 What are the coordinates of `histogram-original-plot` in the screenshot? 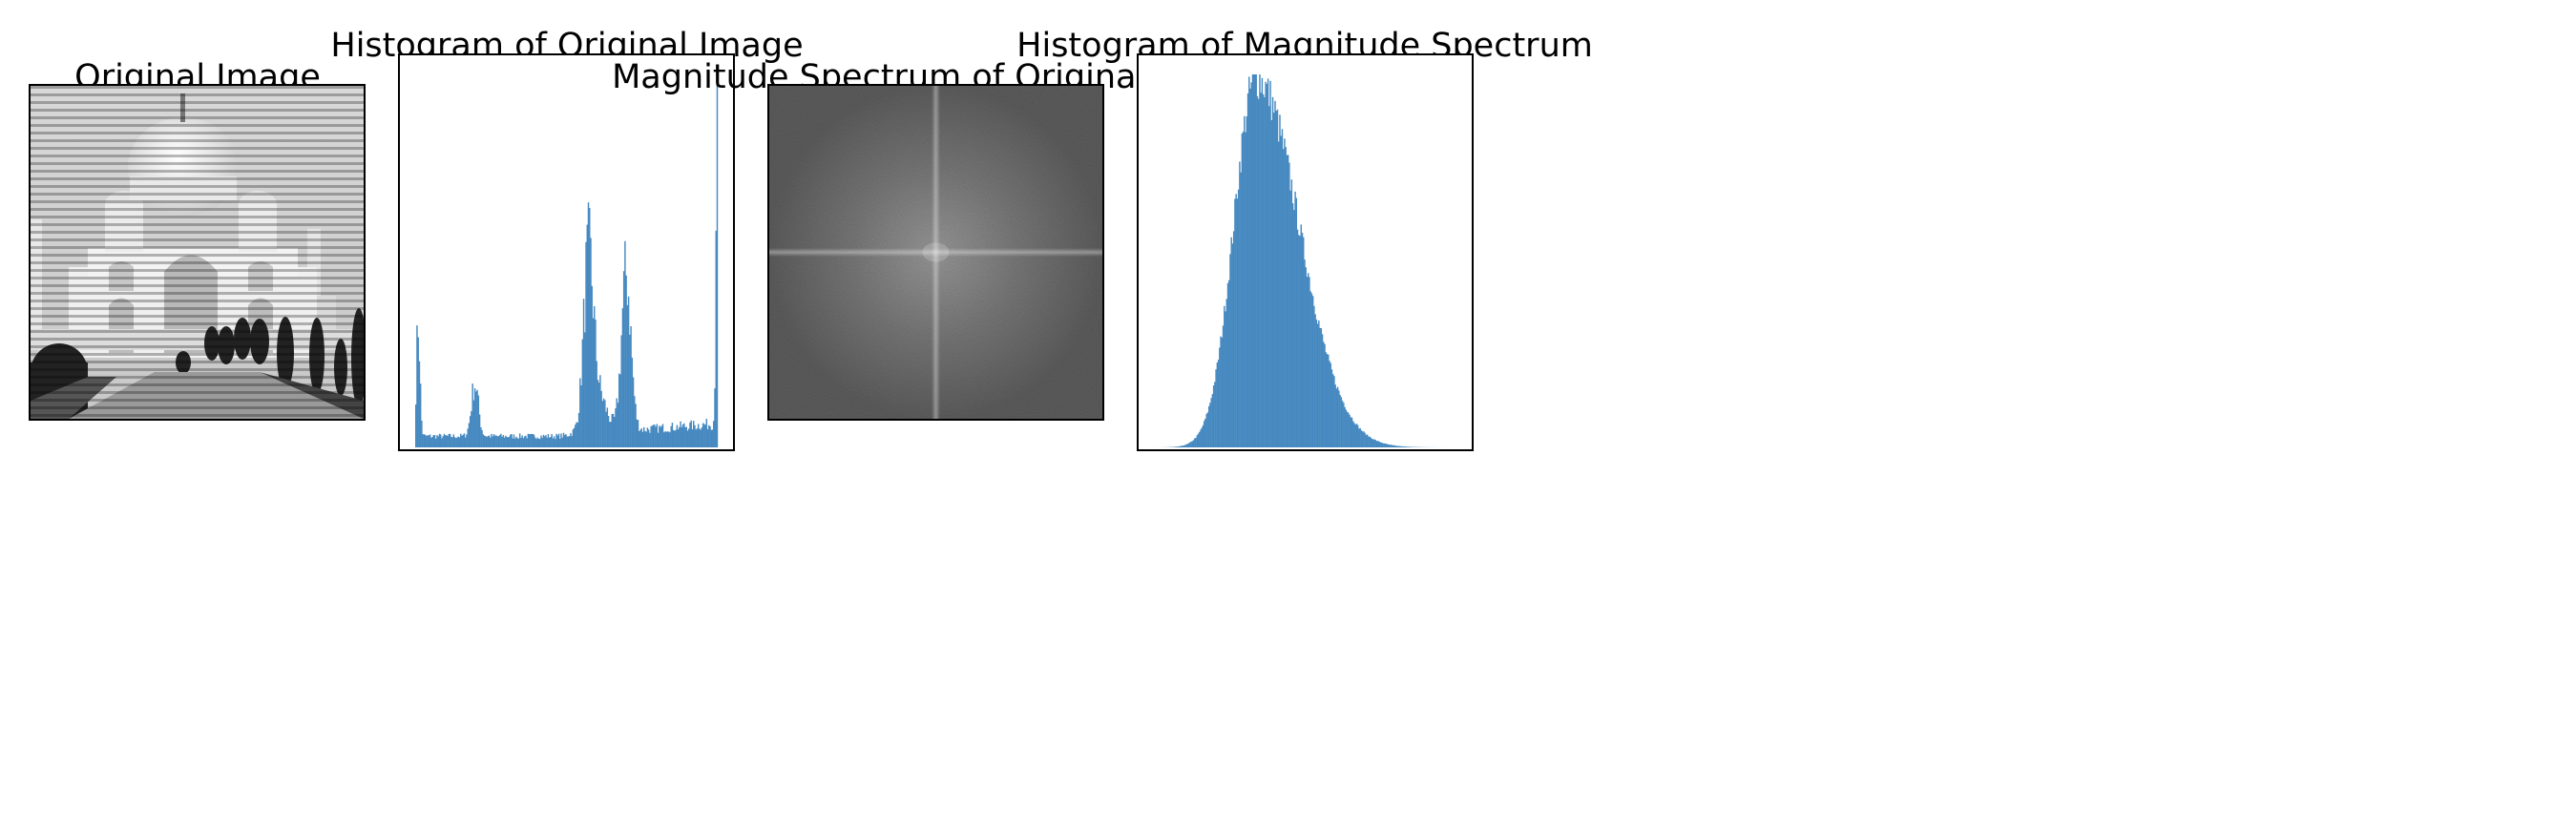 It's located at (567, 260).